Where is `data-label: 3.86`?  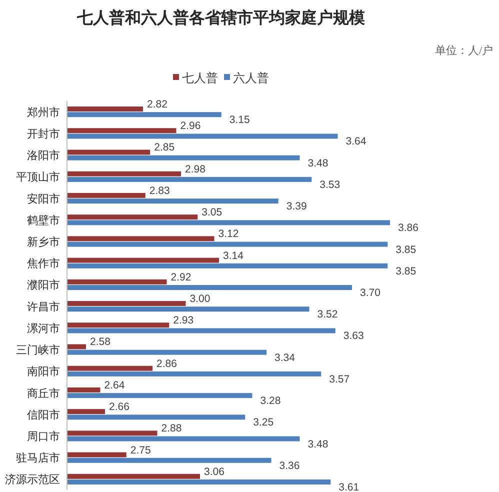
data-label: 3.86 is located at coordinates (408, 228).